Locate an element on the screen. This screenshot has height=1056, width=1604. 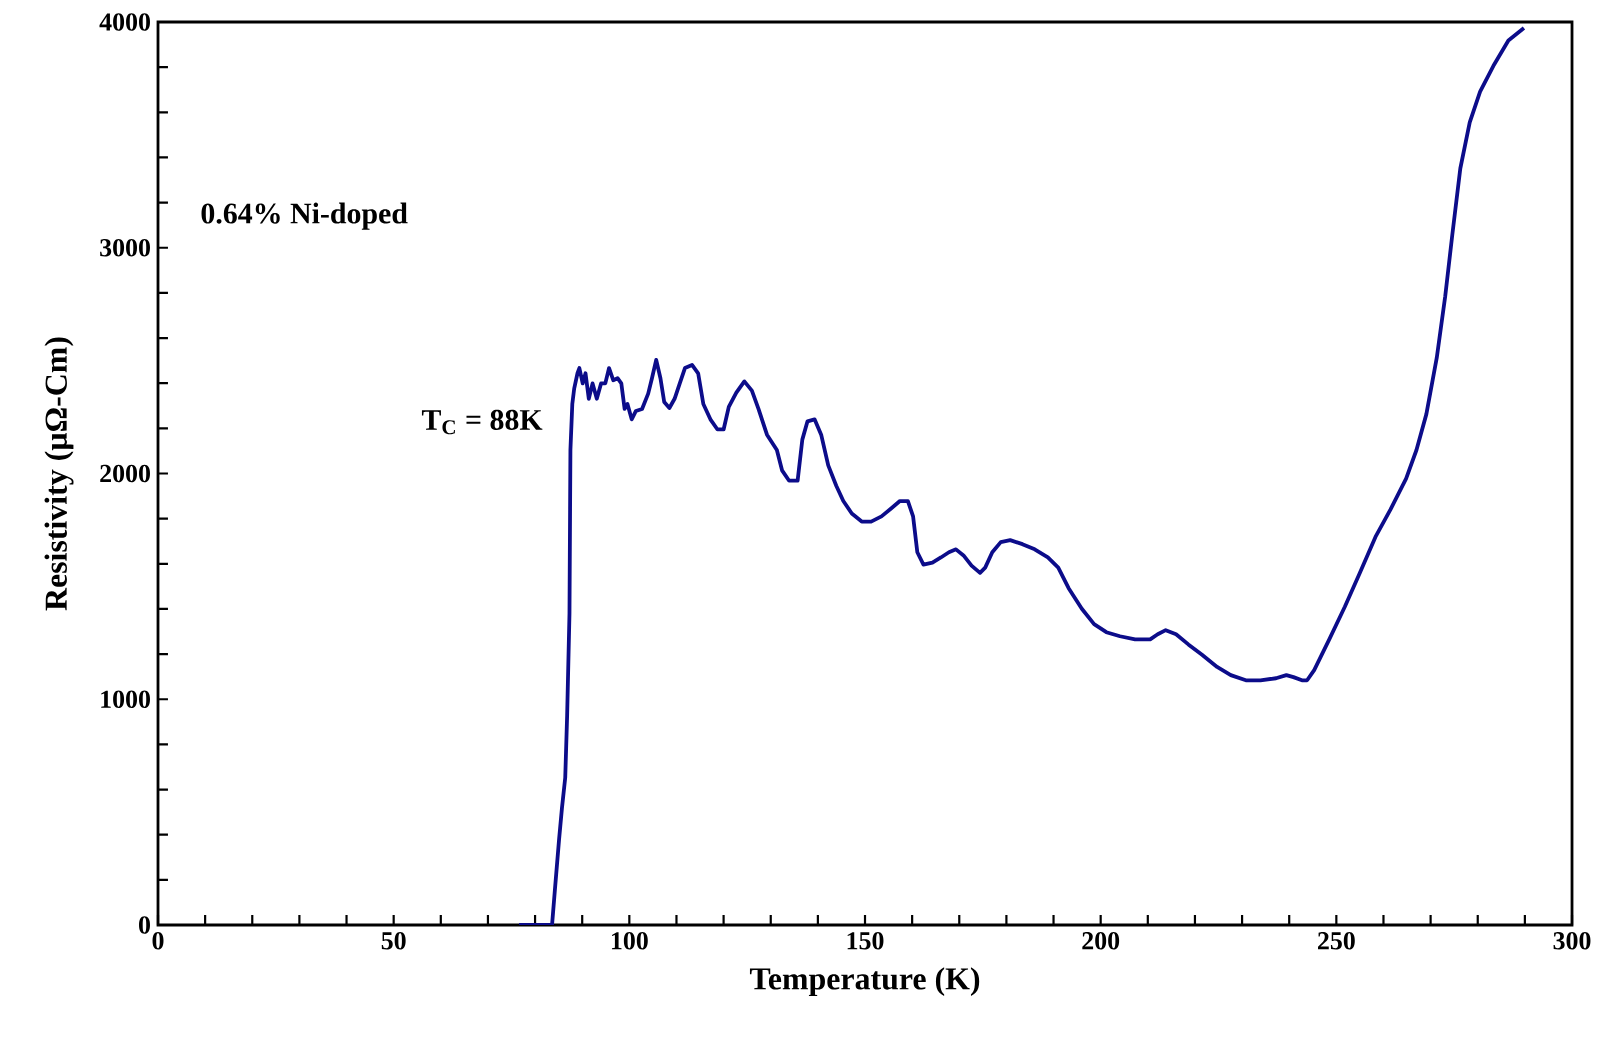
y-tick-label: 0 is located at coordinates (144, 925).